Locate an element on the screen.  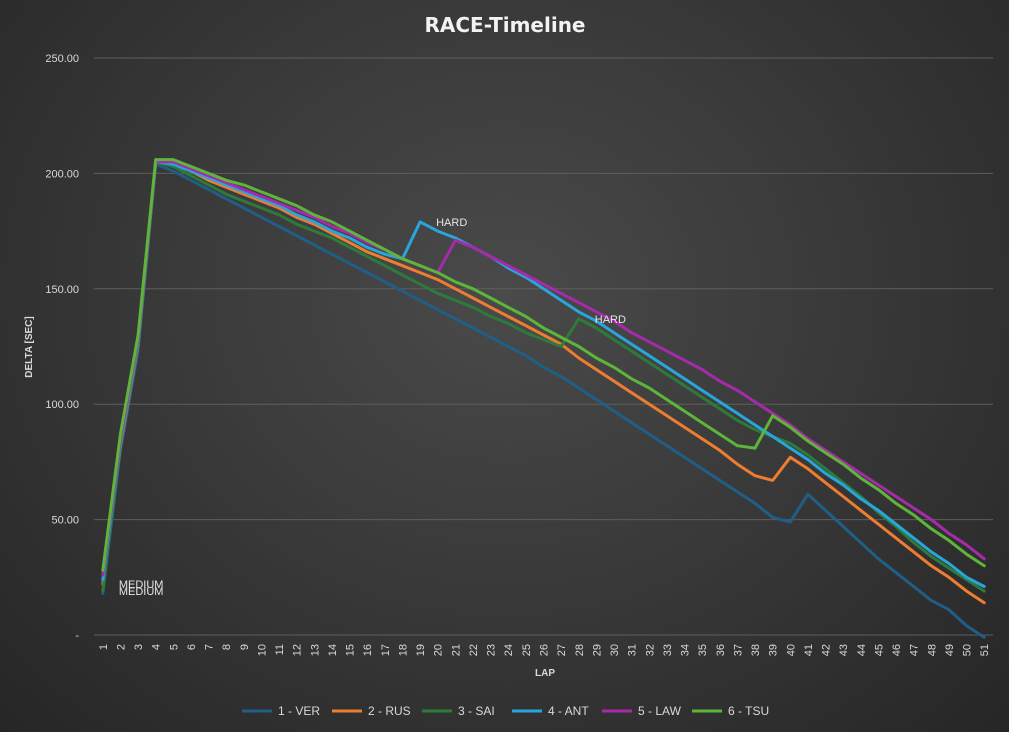
x-tick-label: 24 is located at coordinates (509, 650).